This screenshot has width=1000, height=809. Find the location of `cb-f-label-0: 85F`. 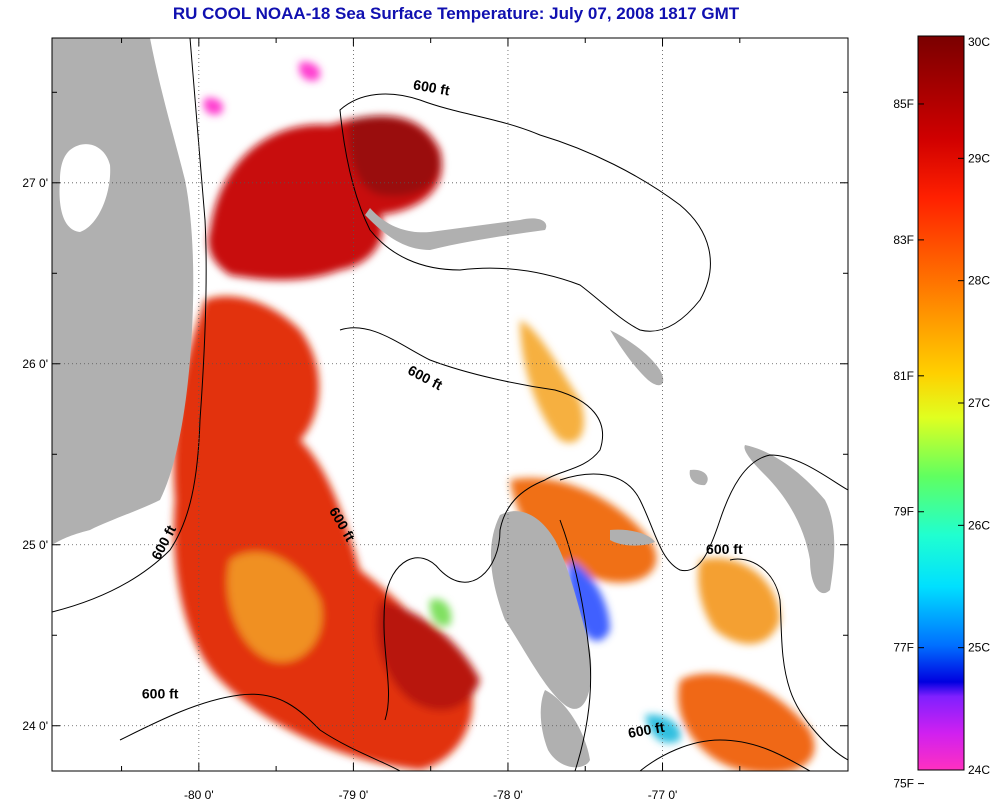

cb-f-label-0: 85F is located at coordinates (903, 104).